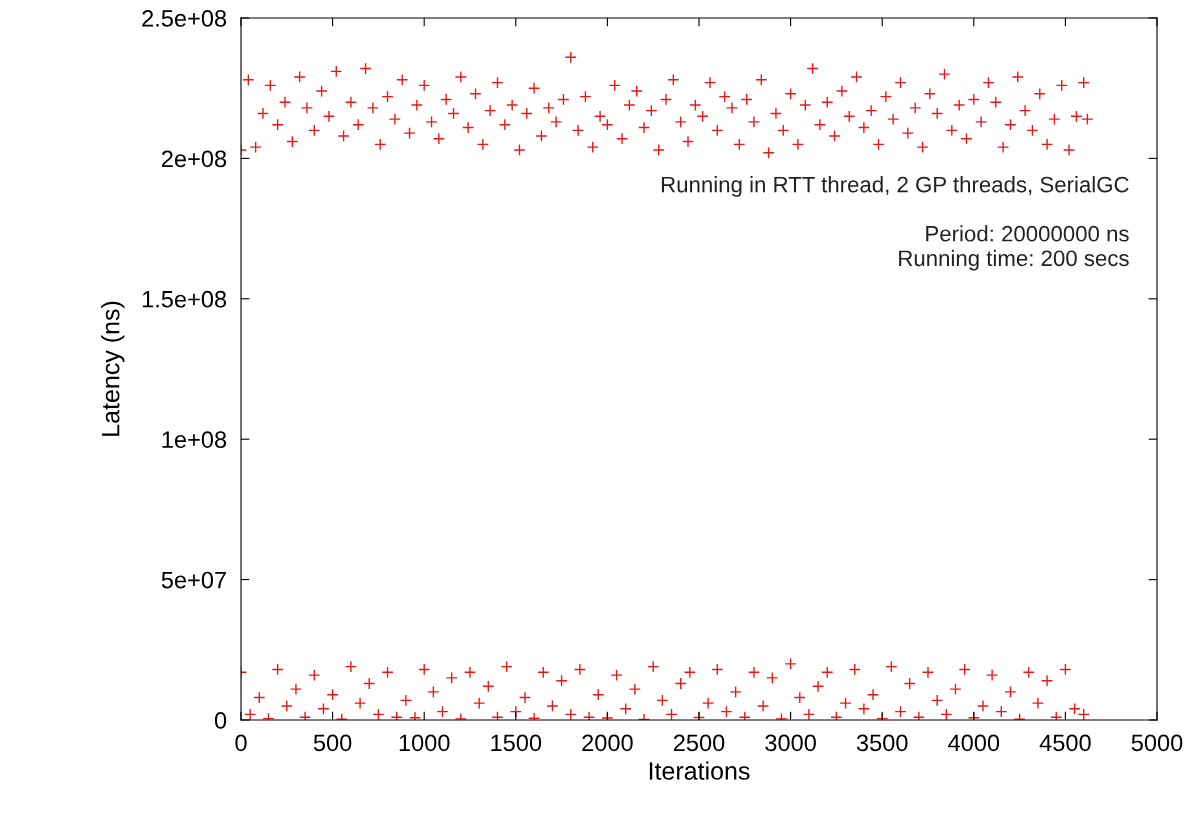 The image size is (1192, 818). Describe the element at coordinates (194, 439) in the screenshot. I see `y-tick-label: 1e+08` at that location.